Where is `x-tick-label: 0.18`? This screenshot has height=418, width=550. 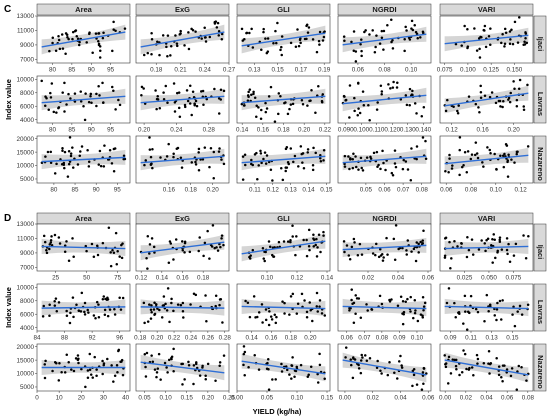
x-tick-label: 0.18 is located at coordinates (283, 130).